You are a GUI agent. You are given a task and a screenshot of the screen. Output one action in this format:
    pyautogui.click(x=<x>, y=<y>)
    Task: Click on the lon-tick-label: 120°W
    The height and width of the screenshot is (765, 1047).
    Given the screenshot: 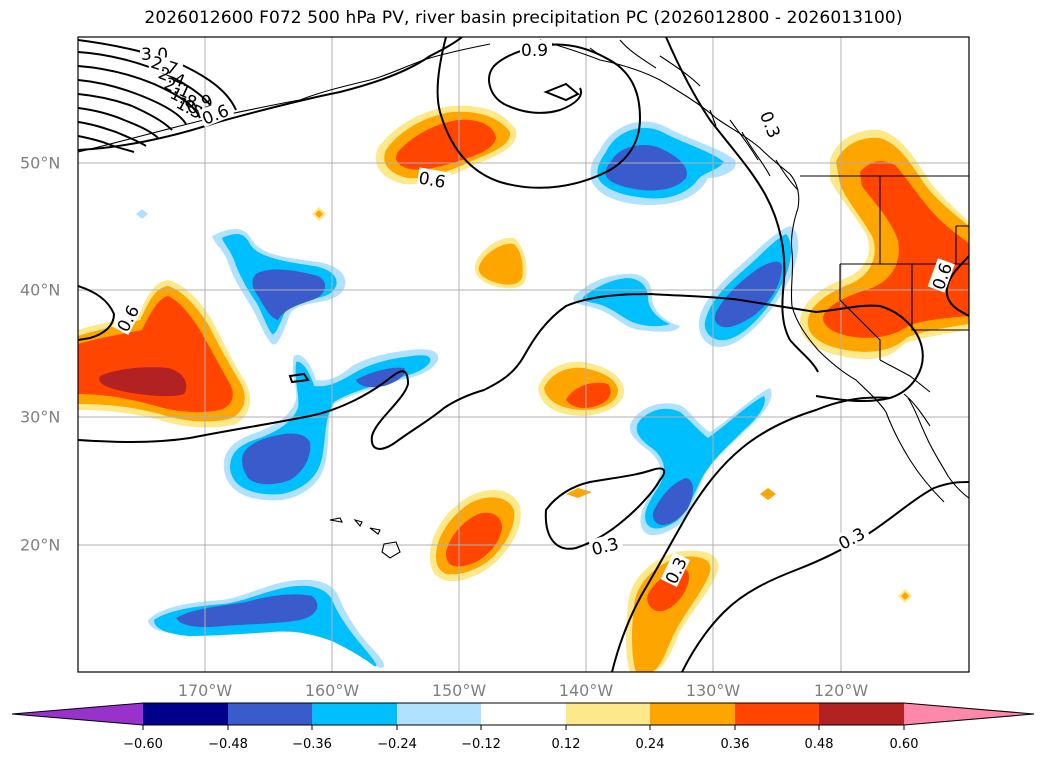 What is the action you would take?
    pyautogui.click(x=841, y=690)
    